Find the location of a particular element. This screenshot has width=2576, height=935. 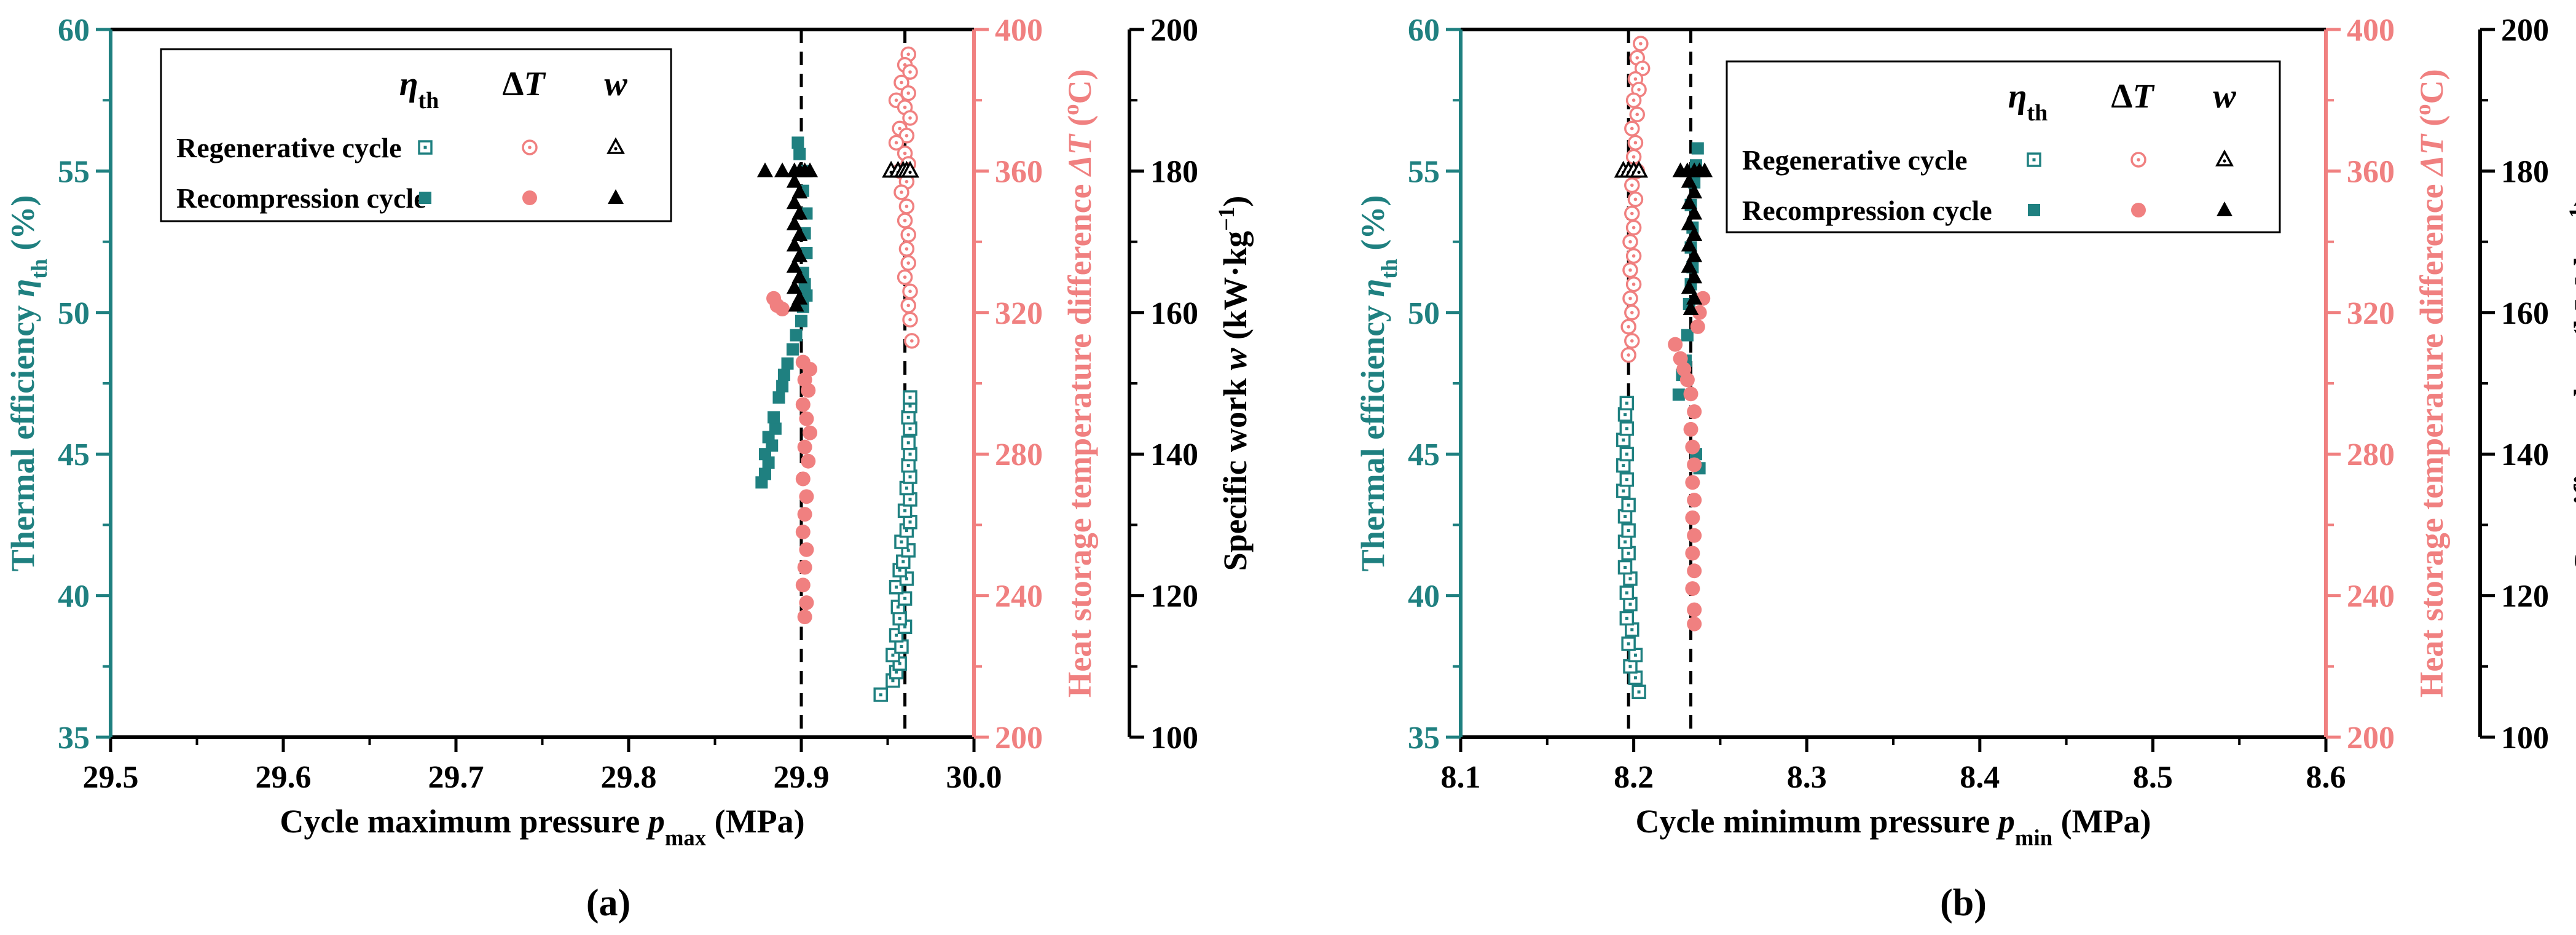

panel-label: (a) is located at coordinates (608, 903).